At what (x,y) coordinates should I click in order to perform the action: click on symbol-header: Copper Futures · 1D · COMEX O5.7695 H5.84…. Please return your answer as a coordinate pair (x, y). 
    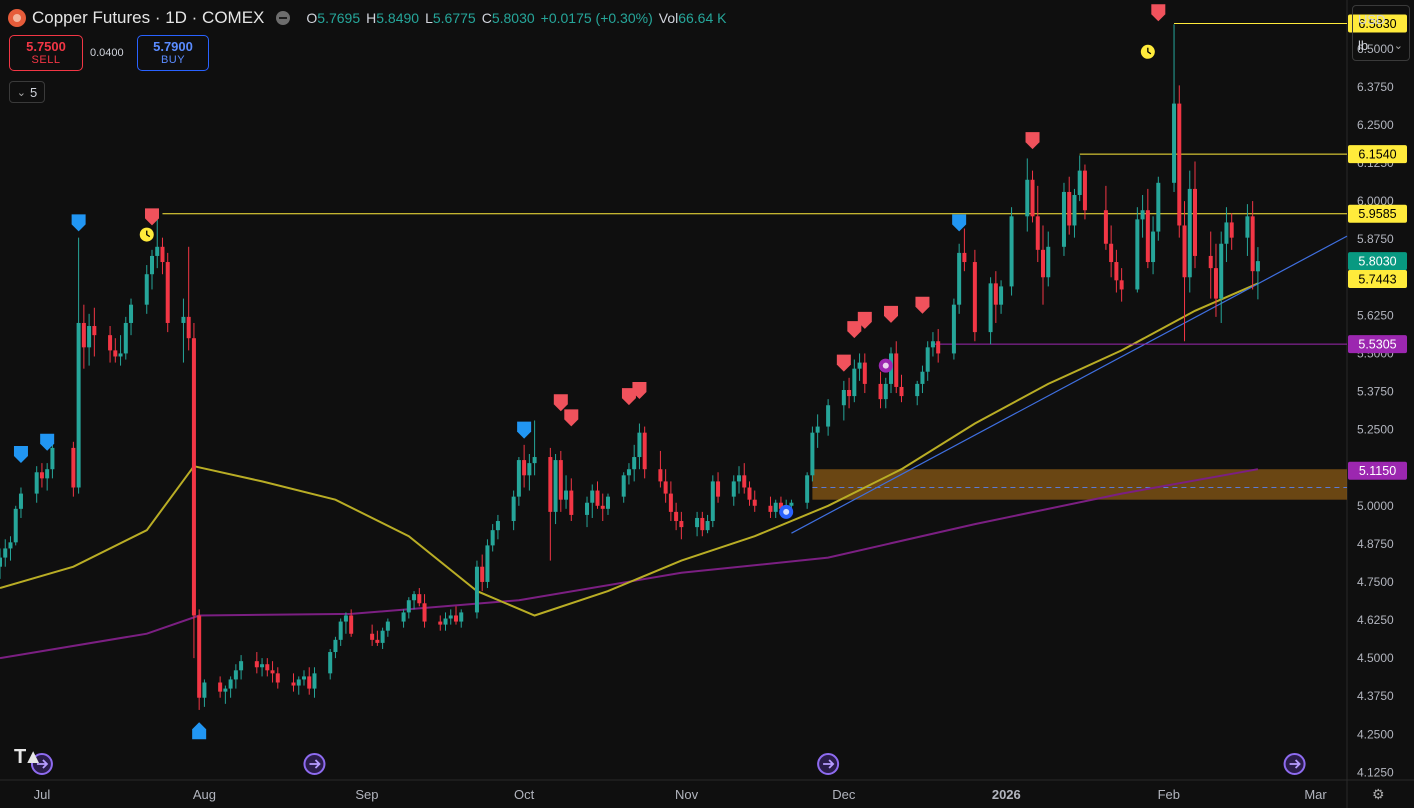
    Looking at the image, I should click on (367, 18).